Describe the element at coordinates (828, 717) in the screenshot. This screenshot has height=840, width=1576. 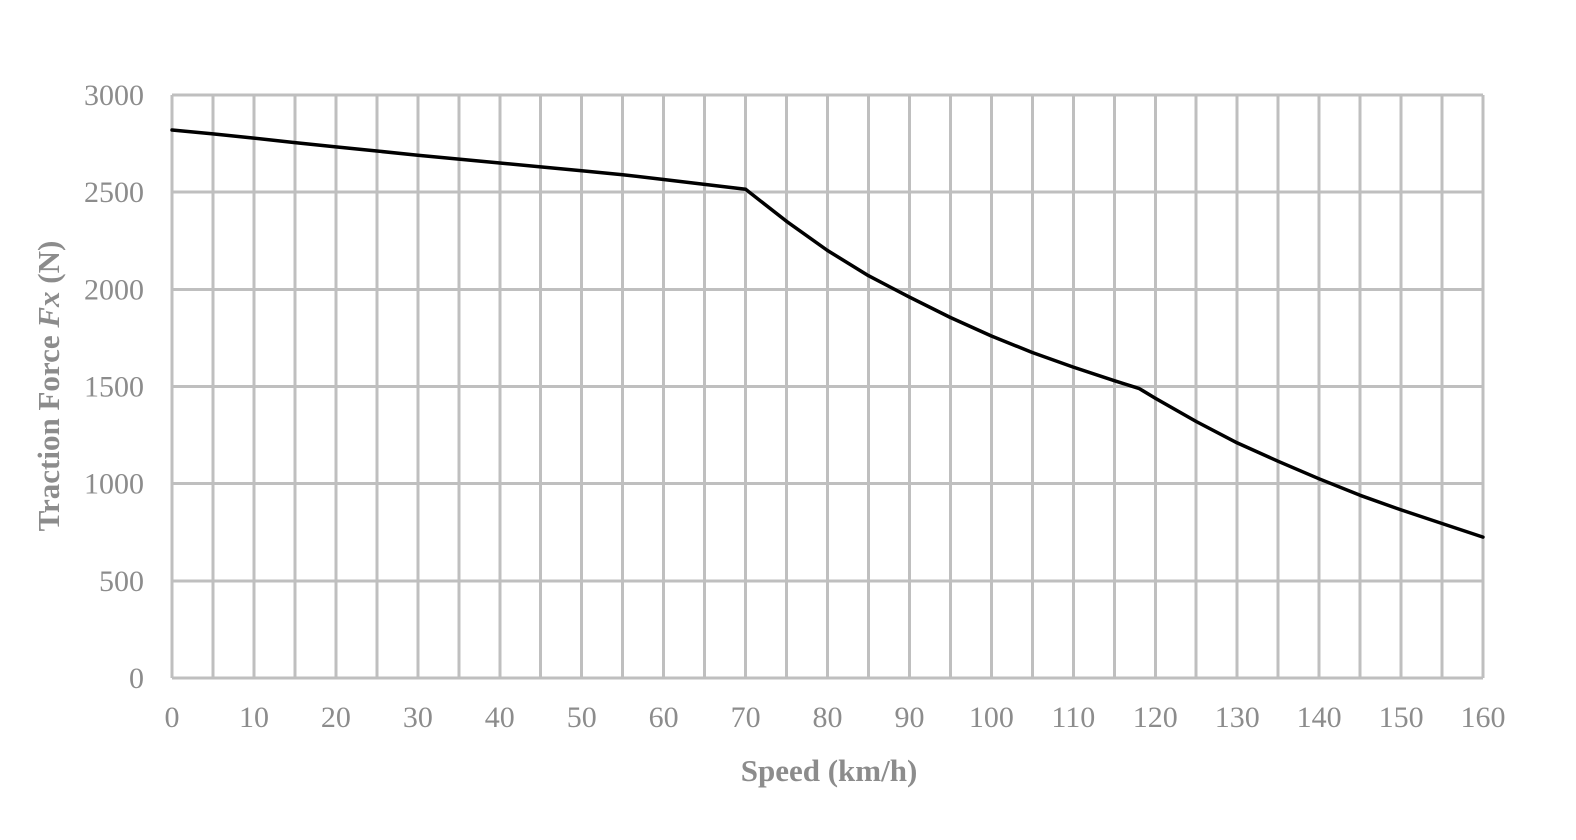
I see `x-tick-label: 80` at that location.